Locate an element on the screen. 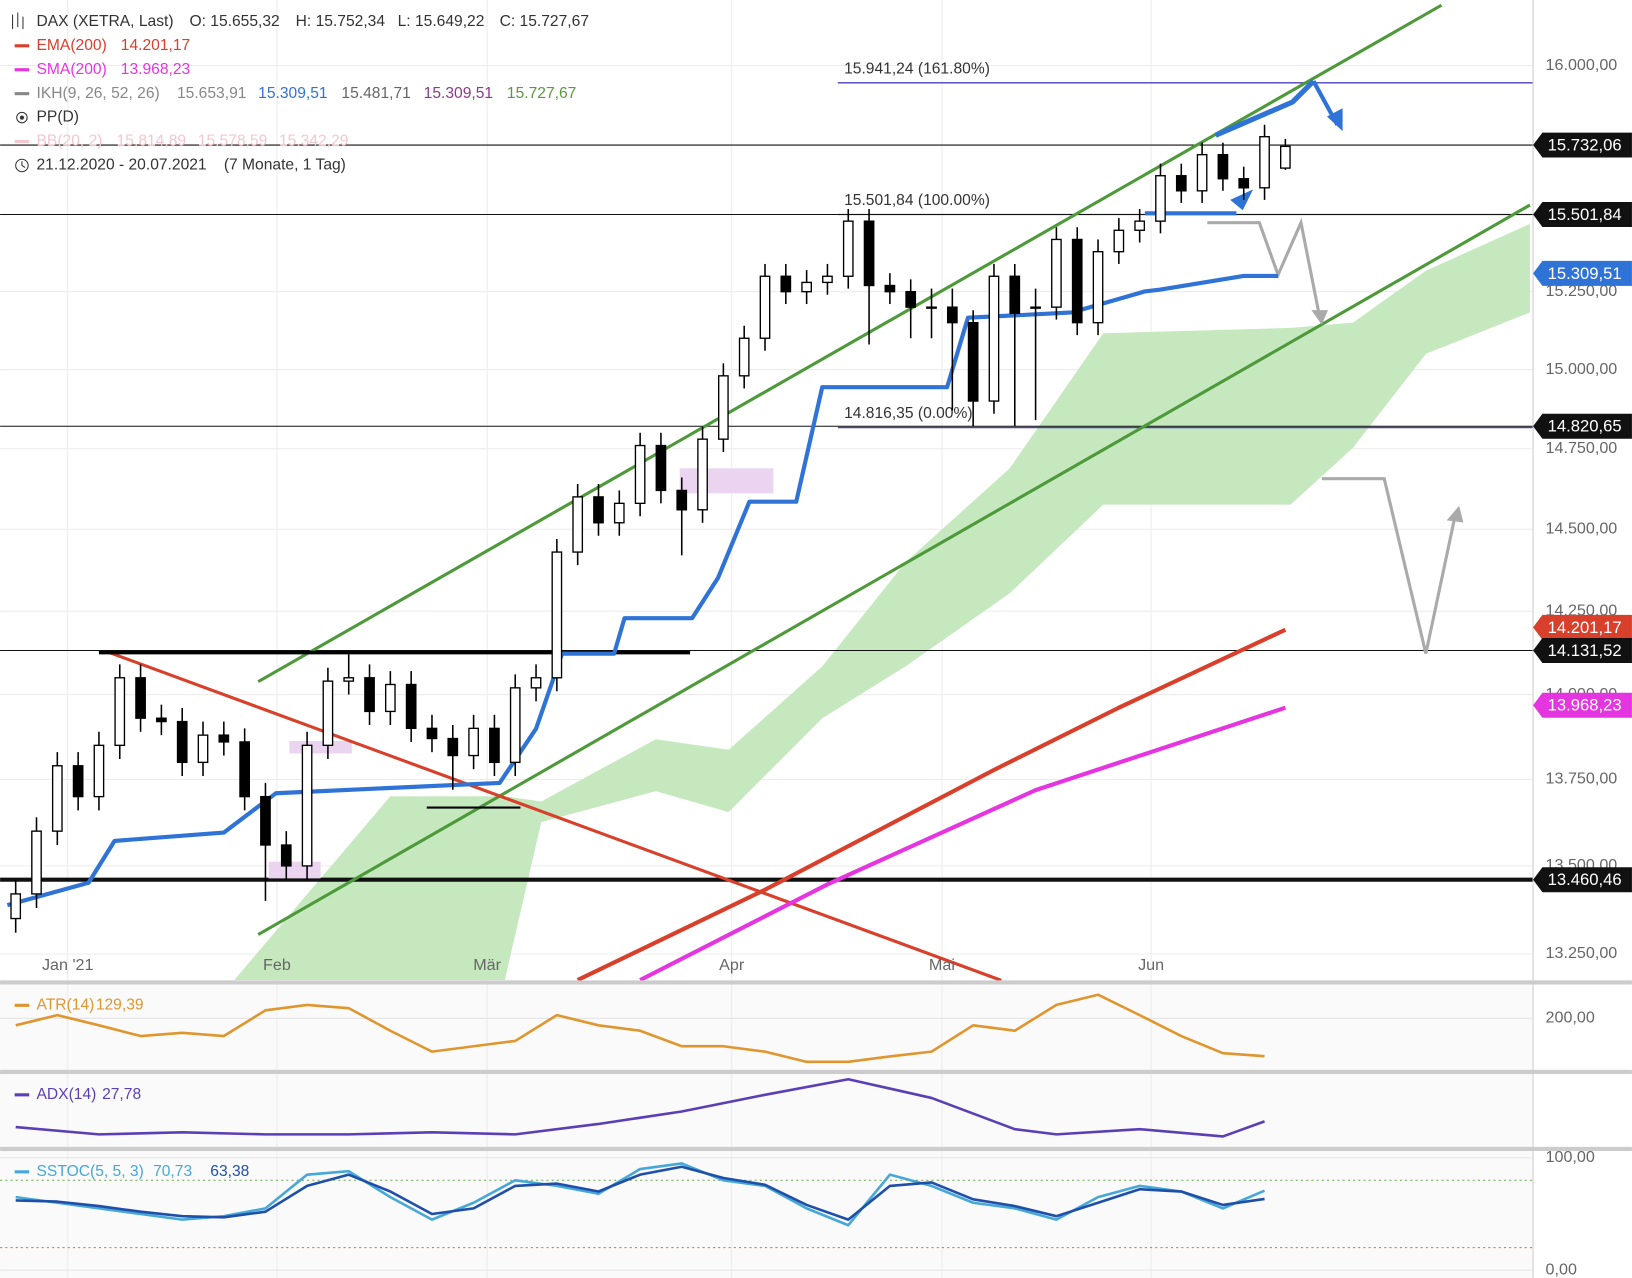 The image size is (1632, 1278). legend-value: 129,39 is located at coordinates (120, 1004).